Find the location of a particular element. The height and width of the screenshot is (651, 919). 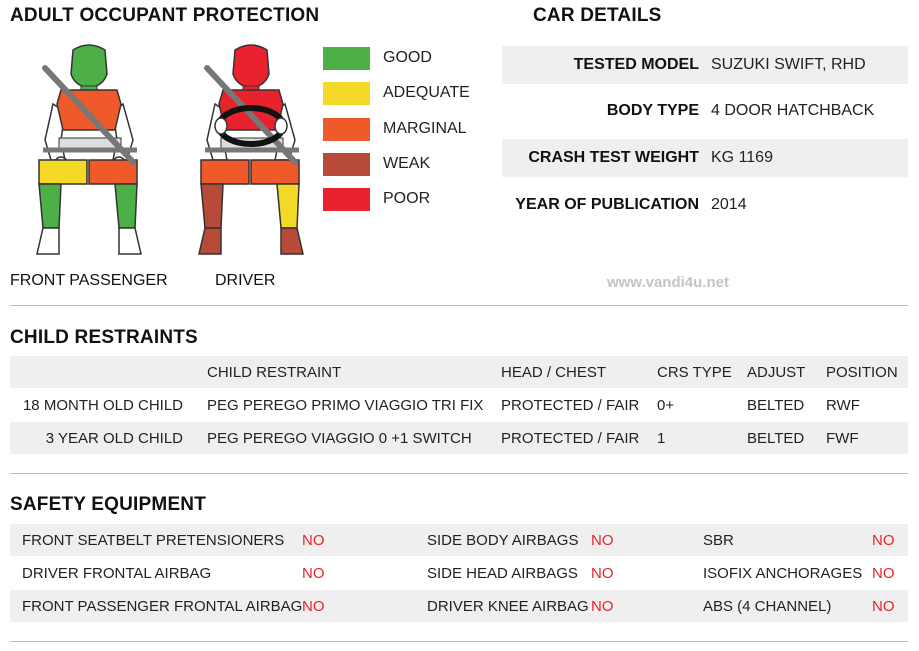

car-detail-value: 2014 is located at coordinates (729, 204).